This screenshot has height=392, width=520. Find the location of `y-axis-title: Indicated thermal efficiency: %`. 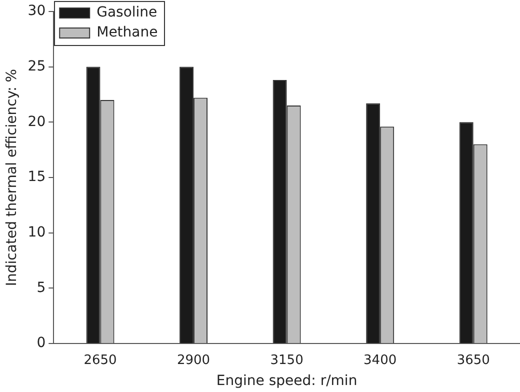

y-axis-title: Indicated thermal efficiency: % is located at coordinates (12, 177).